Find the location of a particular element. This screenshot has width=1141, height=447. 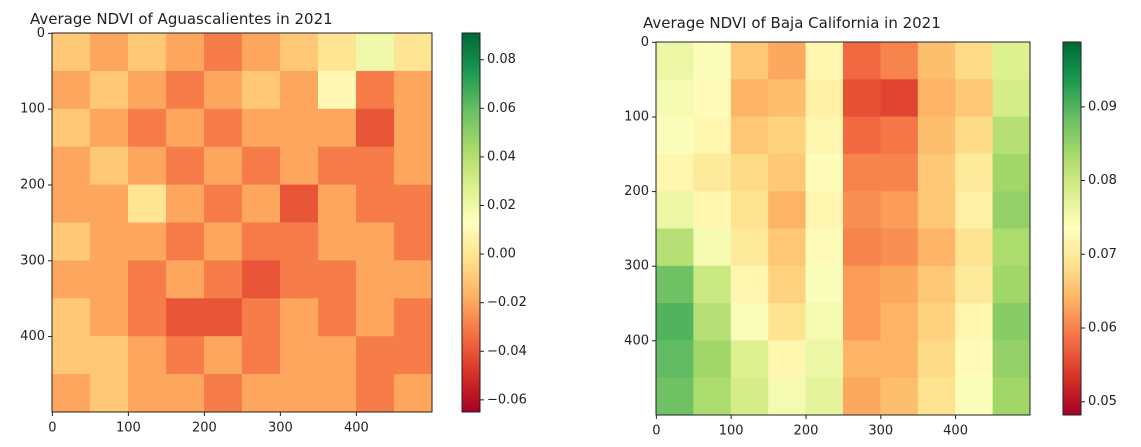

colorbar-tick-label: 0.04 is located at coordinates (501, 156).